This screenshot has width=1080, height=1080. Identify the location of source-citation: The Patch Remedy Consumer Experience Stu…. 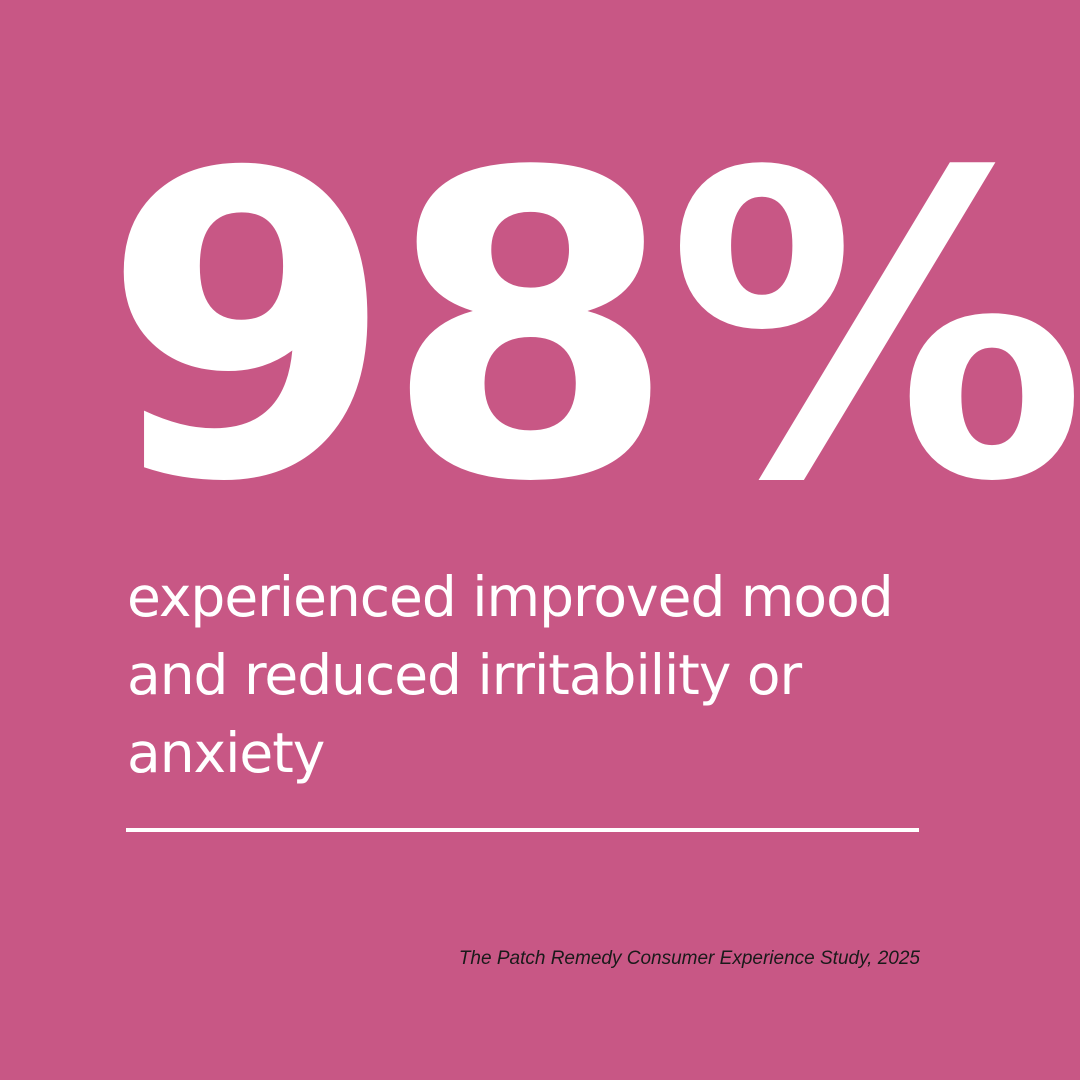
(689, 958).